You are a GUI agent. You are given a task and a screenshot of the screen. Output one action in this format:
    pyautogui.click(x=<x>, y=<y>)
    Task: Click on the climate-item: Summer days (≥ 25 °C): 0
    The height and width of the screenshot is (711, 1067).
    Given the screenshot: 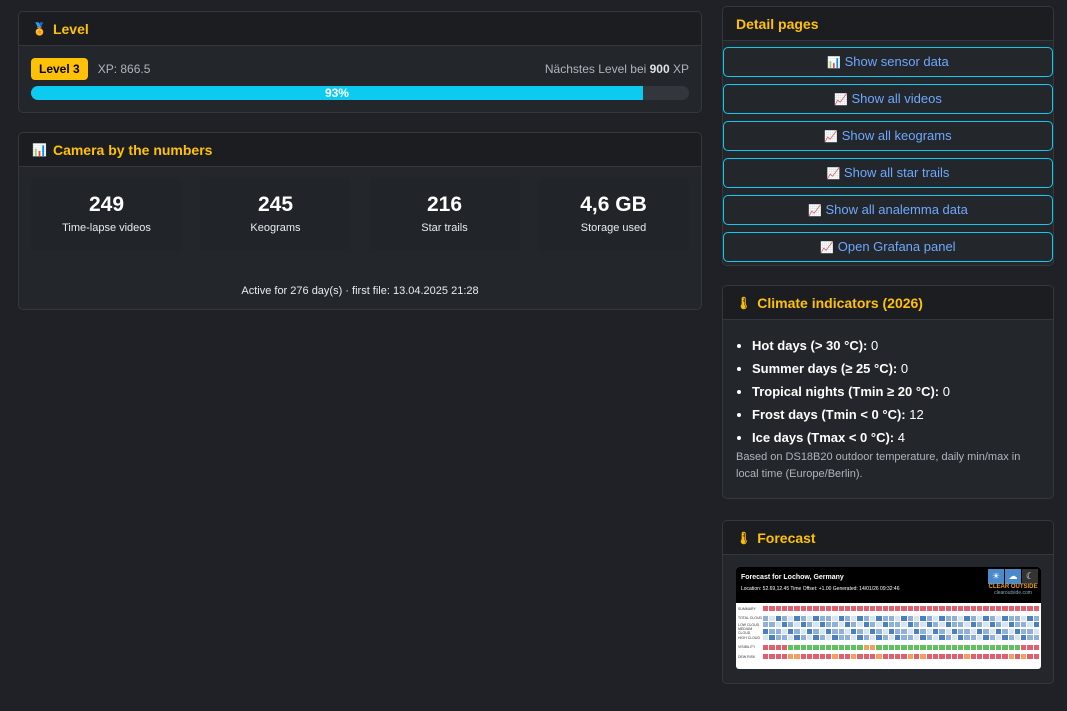 What is the action you would take?
    pyautogui.click(x=902, y=368)
    